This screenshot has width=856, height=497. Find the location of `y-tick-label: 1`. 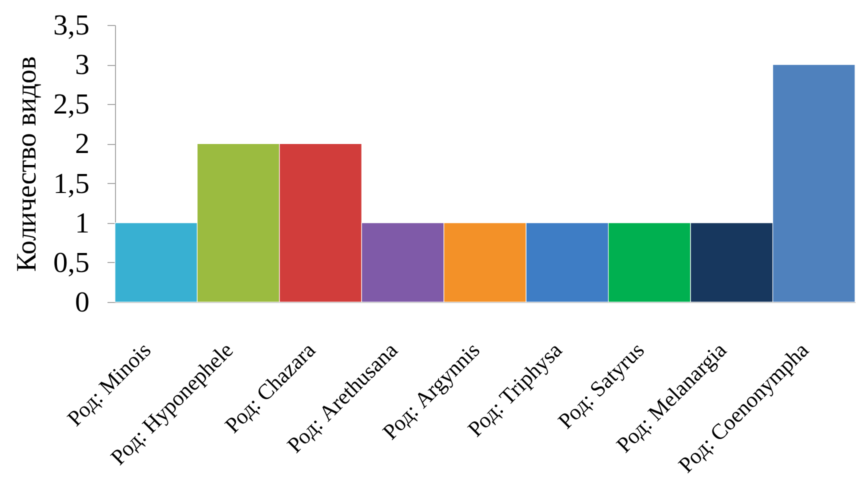

y-tick-label: 1 is located at coordinates (82, 223).